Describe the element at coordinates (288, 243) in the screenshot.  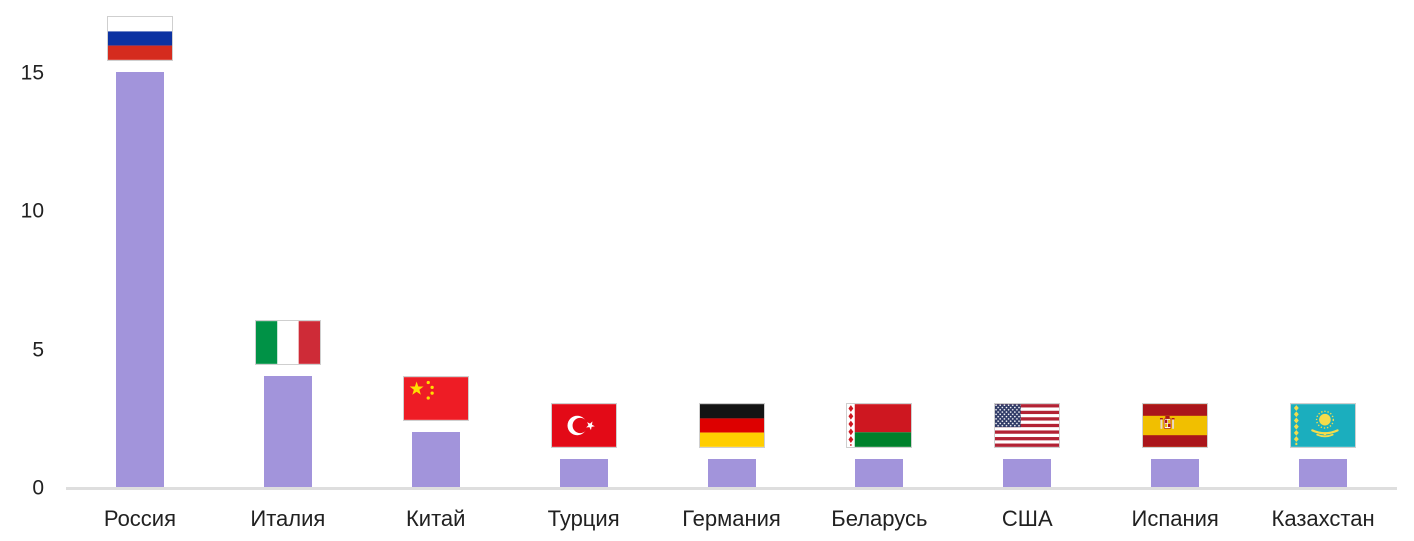
I see `bar-column-italy` at that location.